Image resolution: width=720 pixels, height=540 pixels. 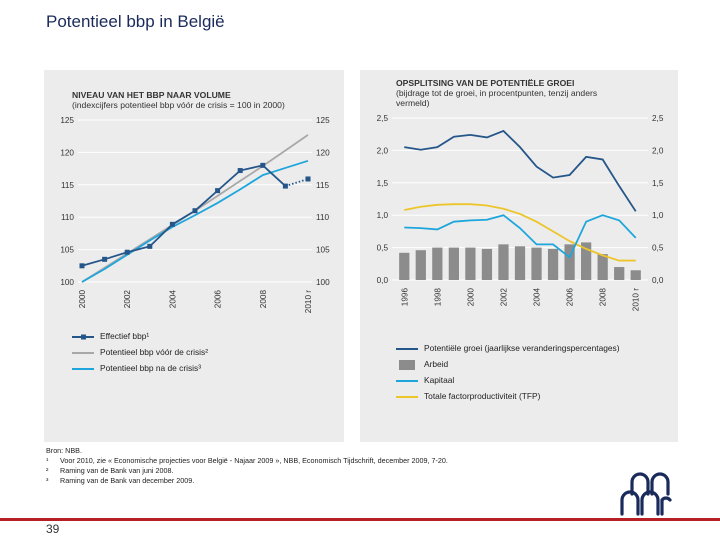 I want to click on data-point-2008, so click(x=263, y=165).